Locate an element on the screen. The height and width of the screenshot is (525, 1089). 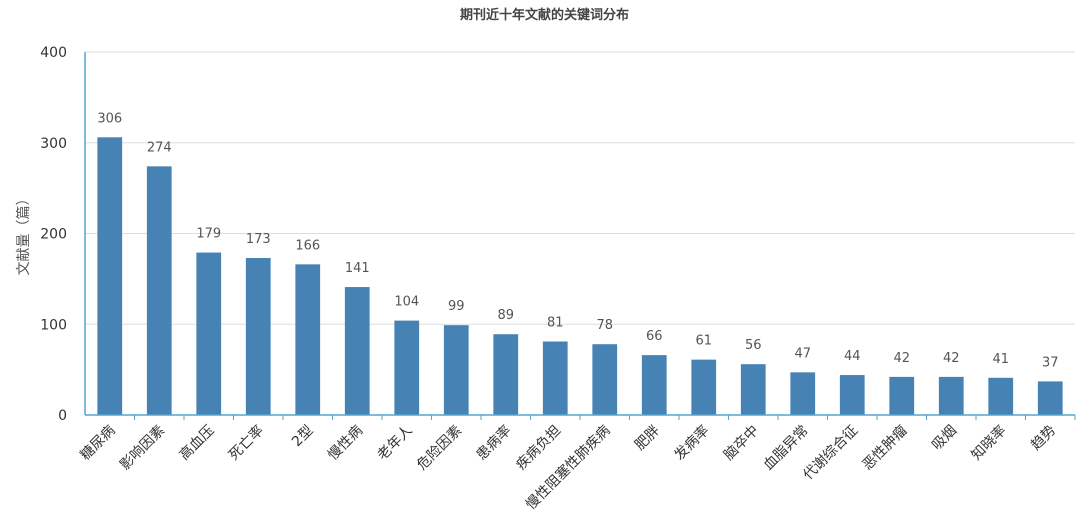
data-label: 274 is located at coordinates (159, 147).